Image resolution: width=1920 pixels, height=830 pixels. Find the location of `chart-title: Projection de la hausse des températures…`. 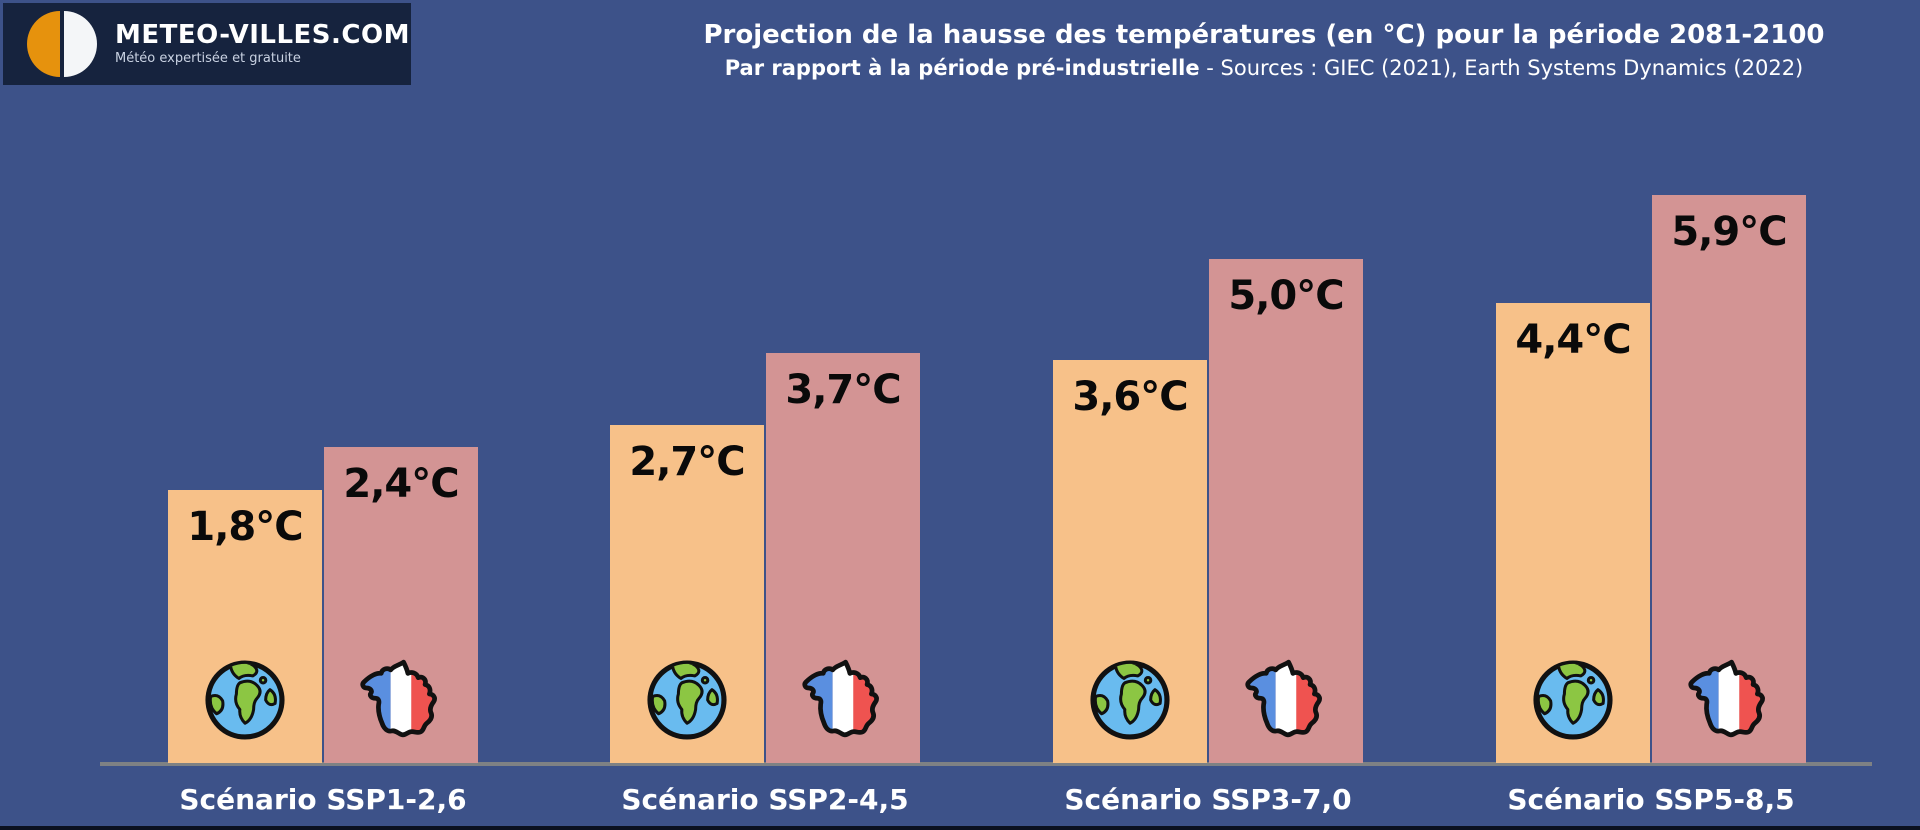

chart-title: Projection de la hausse des températures… is located at coordinates (1264, 35).